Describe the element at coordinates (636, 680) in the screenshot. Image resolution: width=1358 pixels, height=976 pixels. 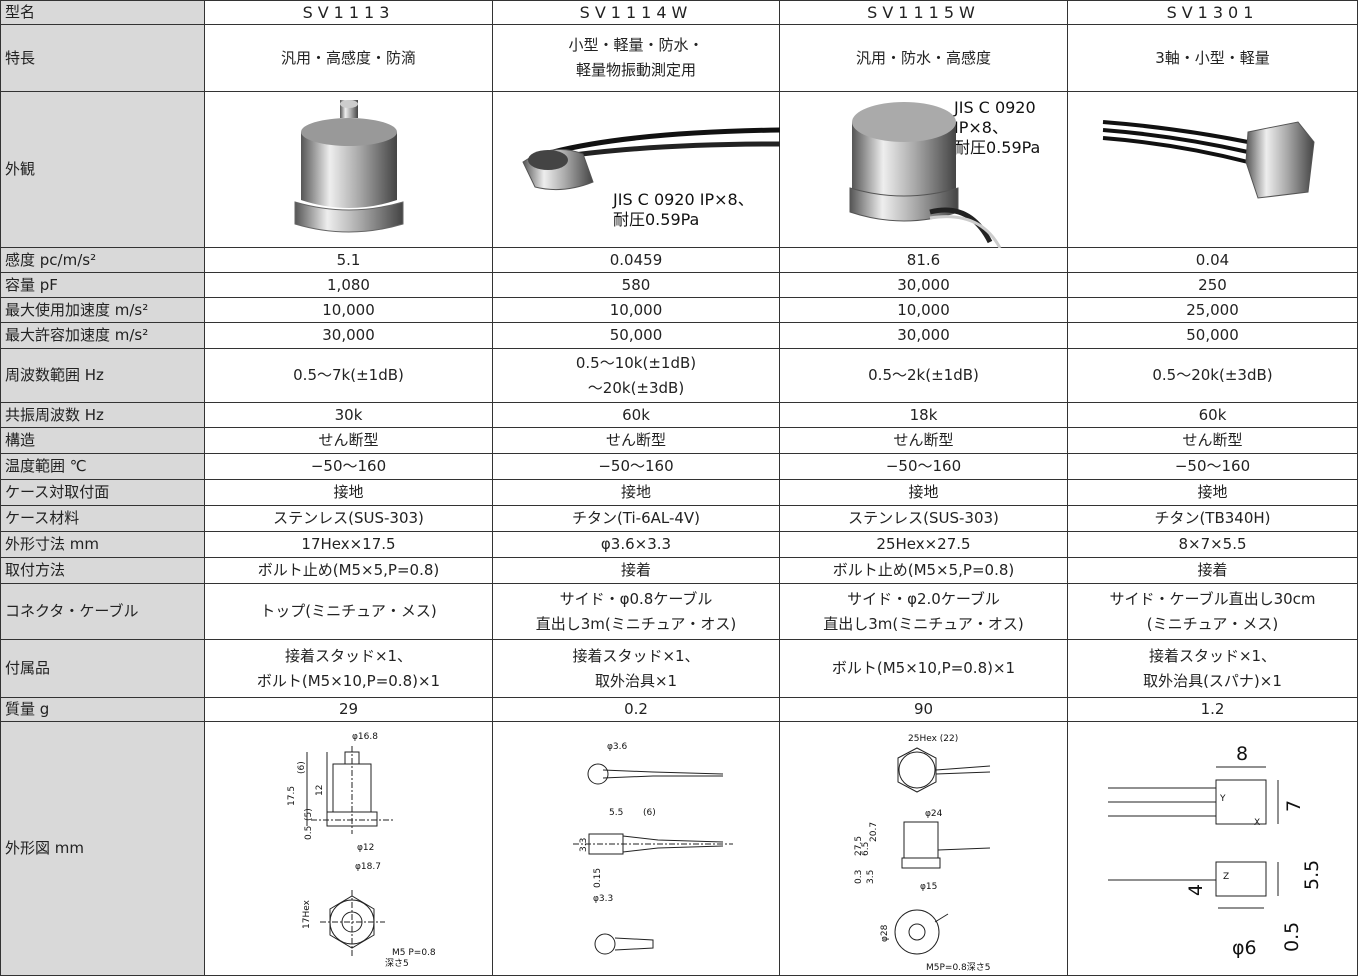
I see `text-line: 取外治具×1` at that location.